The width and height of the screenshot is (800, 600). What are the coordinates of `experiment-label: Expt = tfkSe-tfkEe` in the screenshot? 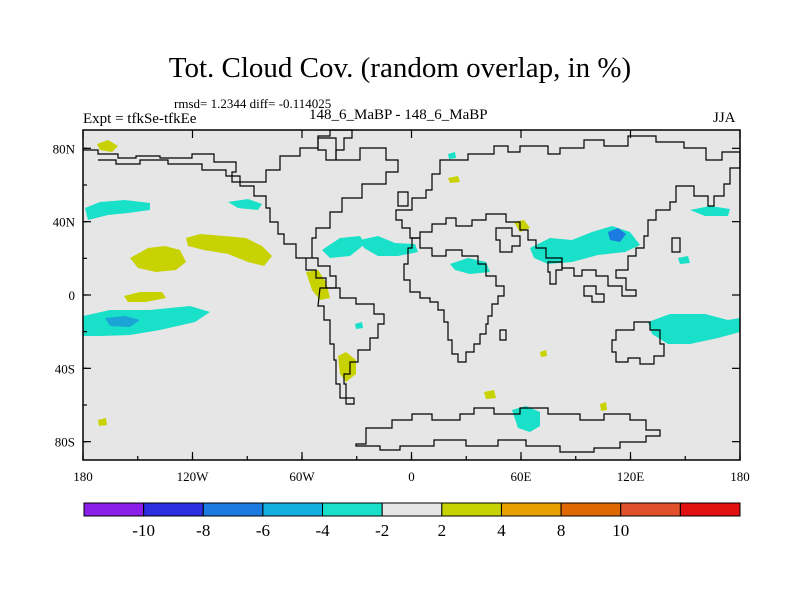 It's located at (140, 119).